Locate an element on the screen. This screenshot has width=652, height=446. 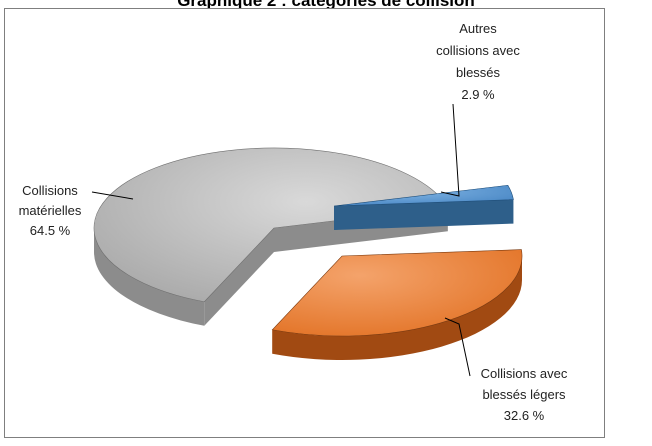
chart-title: Graphique 2 : catégories de collision is located at coordinates (326, 5).